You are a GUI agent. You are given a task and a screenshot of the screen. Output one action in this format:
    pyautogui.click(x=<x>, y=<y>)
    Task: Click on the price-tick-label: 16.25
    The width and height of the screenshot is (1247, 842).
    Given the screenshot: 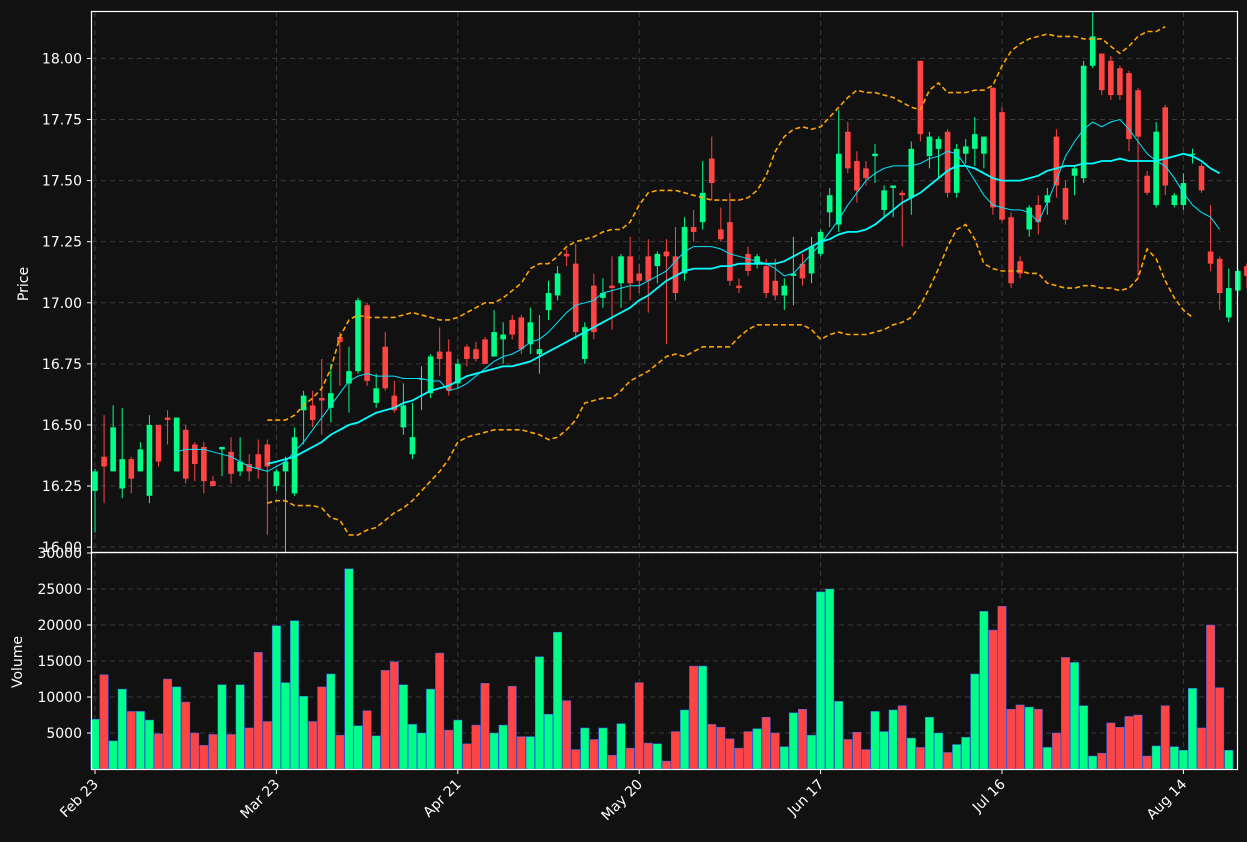 What is the action you would take?
    pyautogui.click(x=62, y=487)
    